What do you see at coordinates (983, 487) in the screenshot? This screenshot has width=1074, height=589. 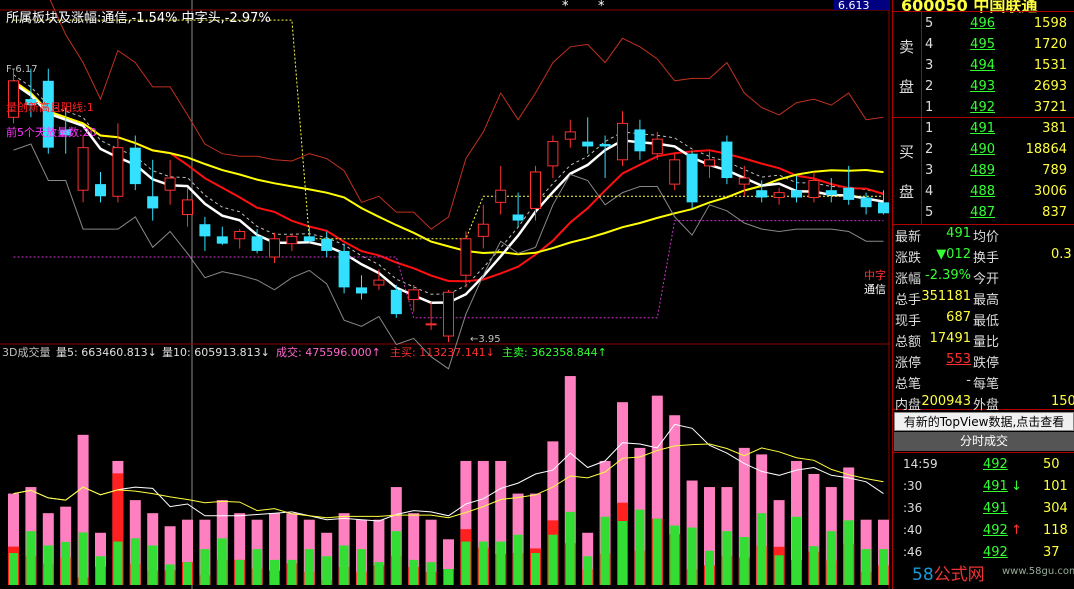 I see `tick-row: :30 491 ↓ 101` at bounding box center [983, 487].